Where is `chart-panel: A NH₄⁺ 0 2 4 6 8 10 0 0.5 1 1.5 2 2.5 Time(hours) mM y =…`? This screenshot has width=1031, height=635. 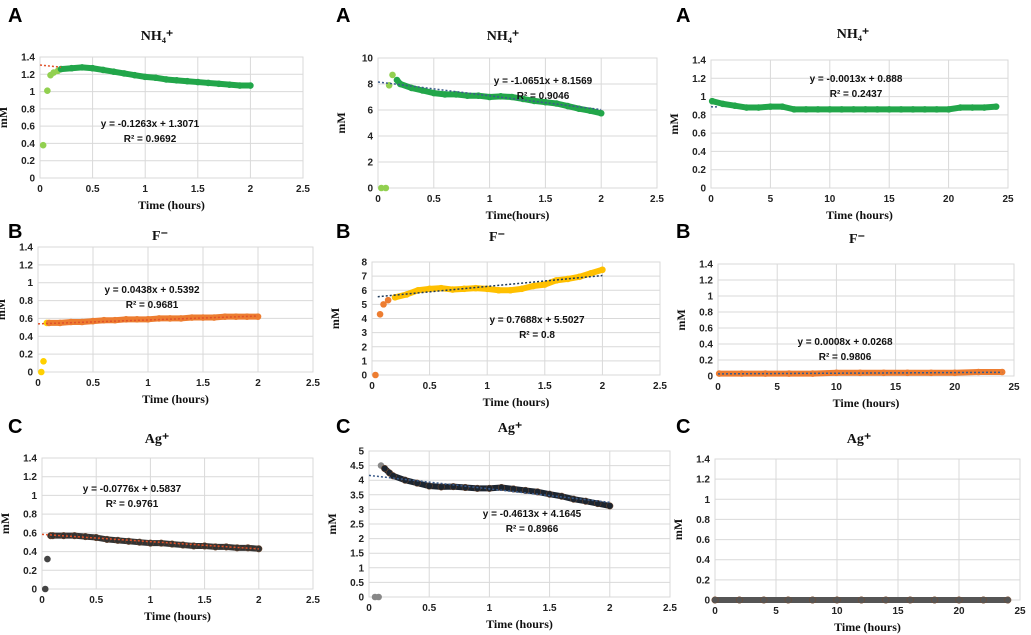 chart-panel: A NH₄⁺ 0 2 4 6 8 10 0 0.5 1 1.5 2 2.5 Time(hours) mM y =… is located at coordinates (499, 113).